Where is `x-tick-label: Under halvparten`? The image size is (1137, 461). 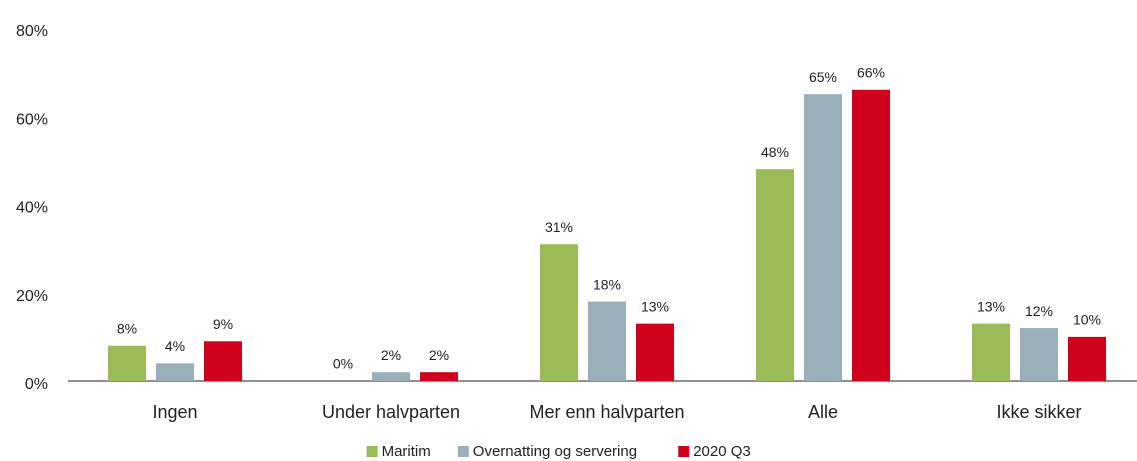 x-tick-label: Under halvparten is located at coordinates (391, 412).